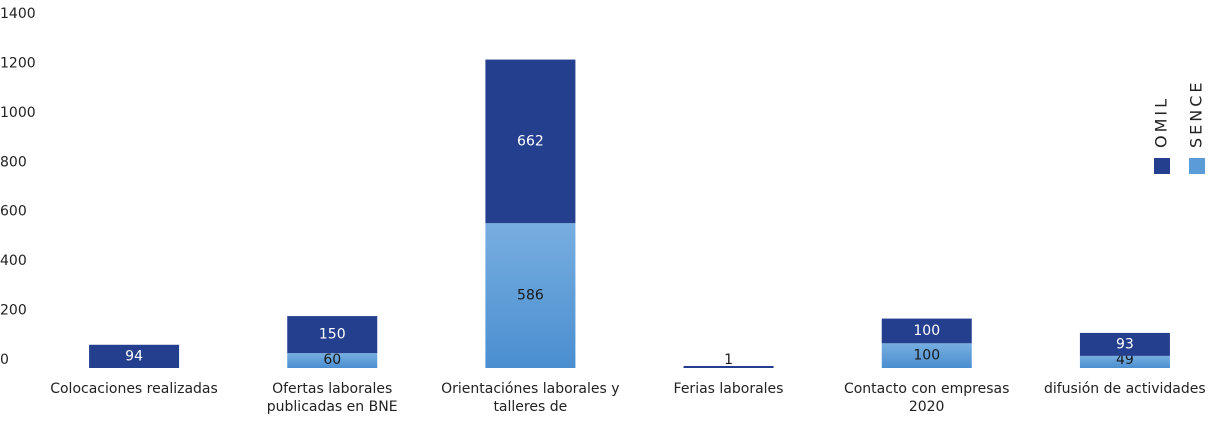  I want to click on value-label: 93, so click(1125, 344).